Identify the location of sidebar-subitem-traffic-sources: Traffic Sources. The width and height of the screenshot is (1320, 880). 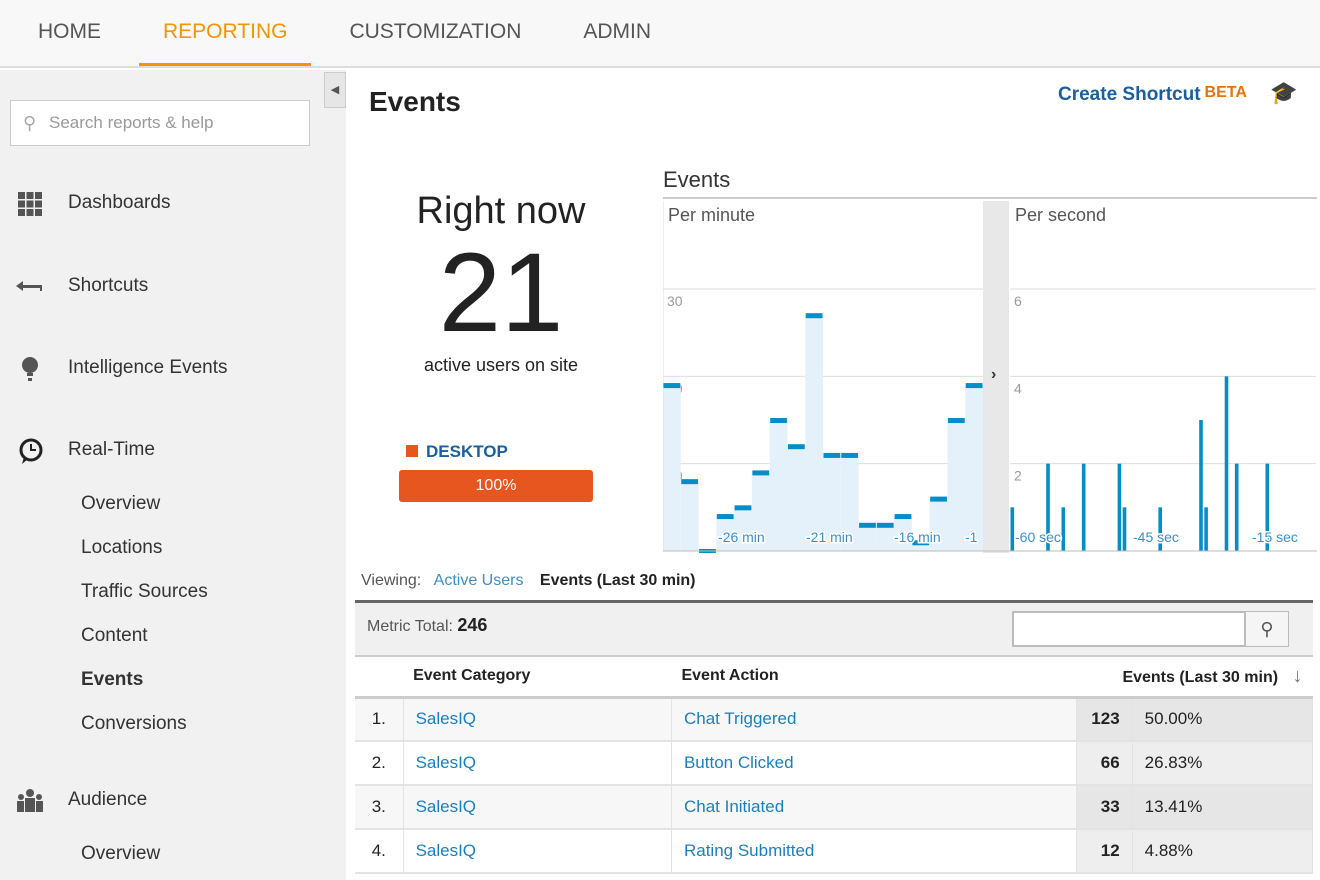
(144, 591).